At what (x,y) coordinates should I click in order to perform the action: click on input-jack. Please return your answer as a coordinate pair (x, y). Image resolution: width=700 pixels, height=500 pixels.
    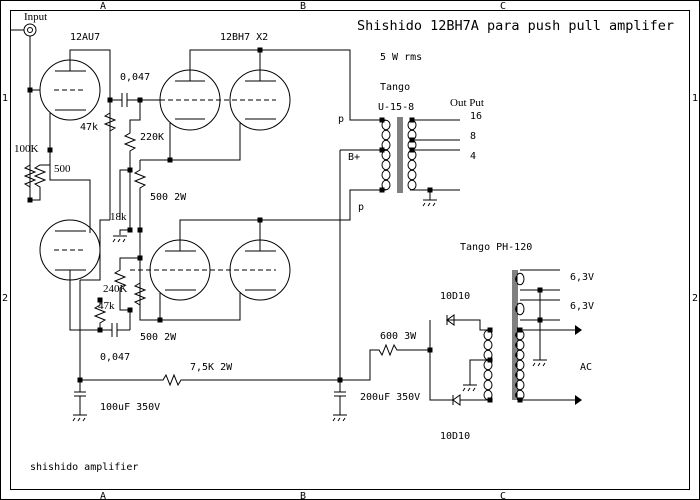
    Looking at the image, I should click on (23, 111).